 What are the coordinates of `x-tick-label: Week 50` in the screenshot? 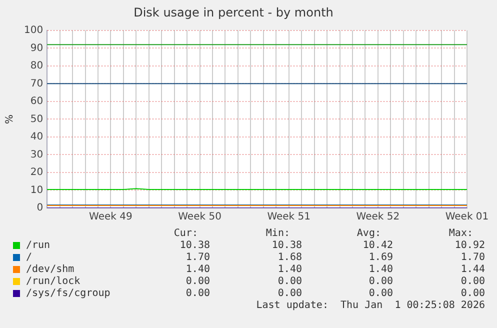 It's located at (200, 217).